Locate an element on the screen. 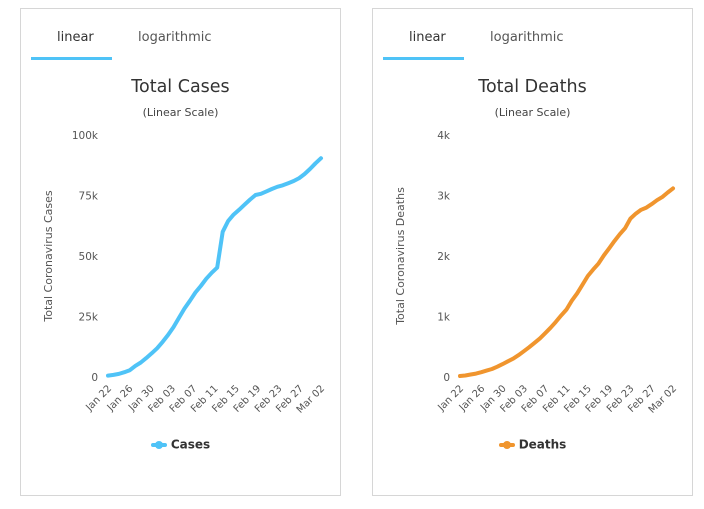 This screenshot has height=509, width=704. y-tick-label: 1k is located at coordinates (444, 318).